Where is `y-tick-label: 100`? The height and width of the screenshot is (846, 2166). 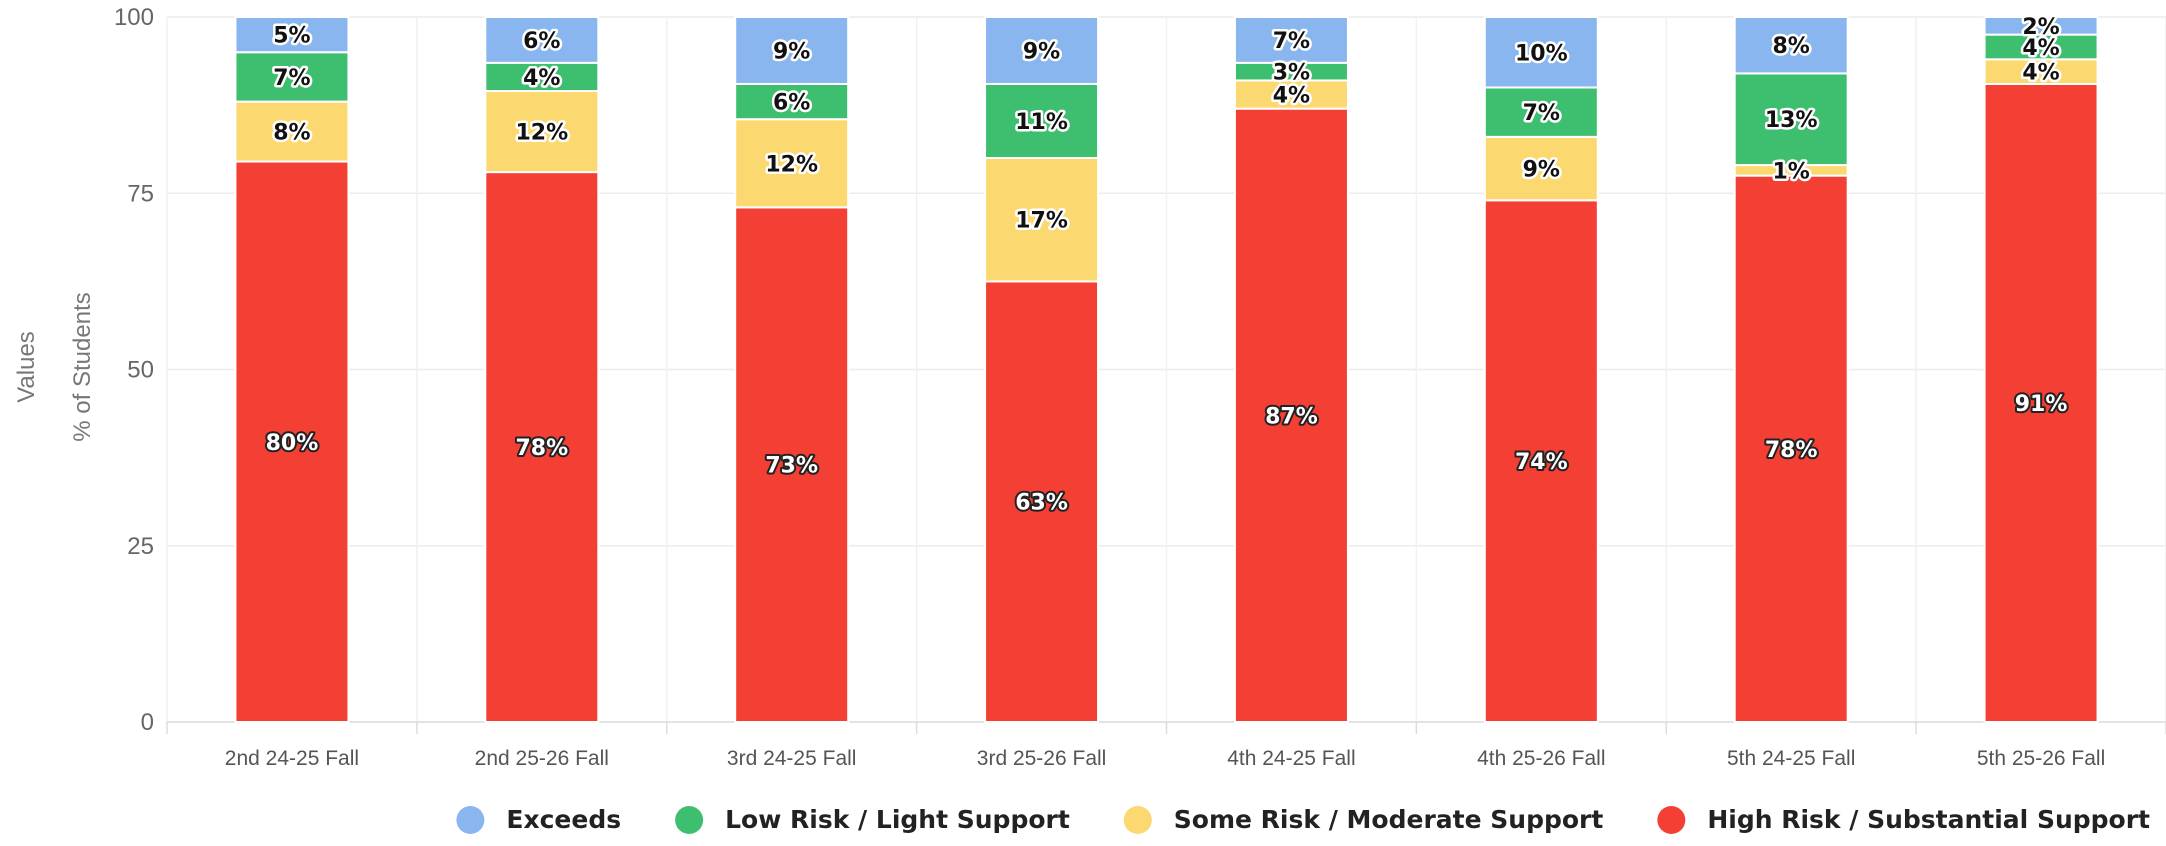 y-tick-label: 100 is located at coordinates (134, 17).